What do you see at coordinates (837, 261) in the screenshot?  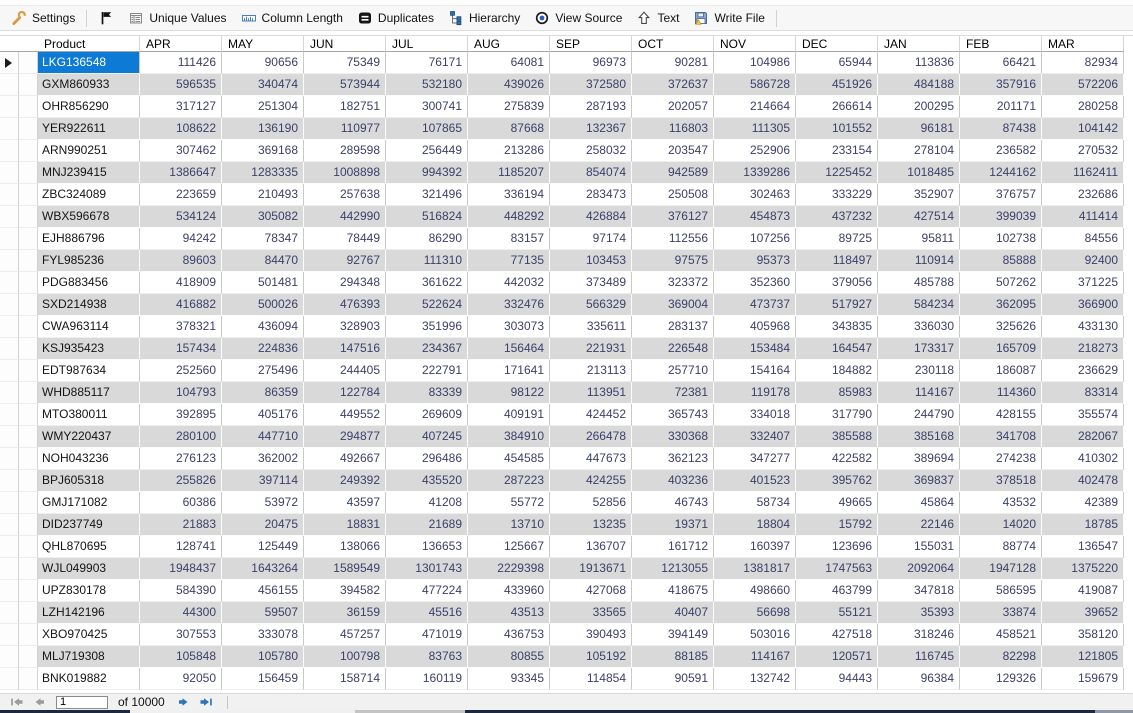 I see `value-cell: 118497` at bounding box center [837, 261].